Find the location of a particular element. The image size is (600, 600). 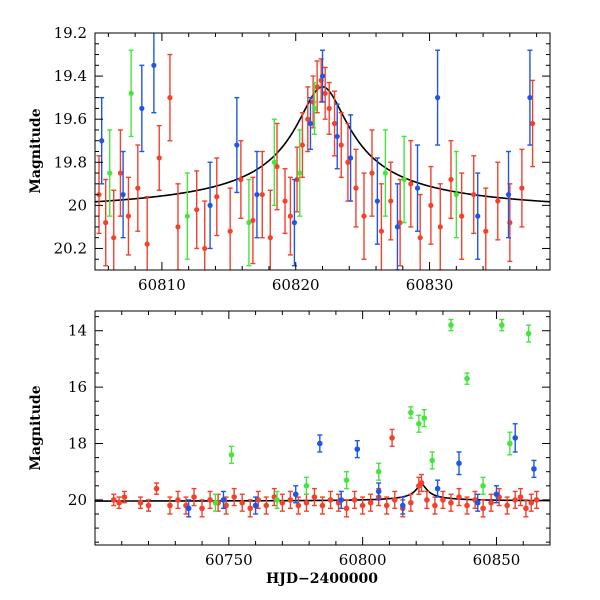

bottom-series-blue is located at coordinates (361, 470).